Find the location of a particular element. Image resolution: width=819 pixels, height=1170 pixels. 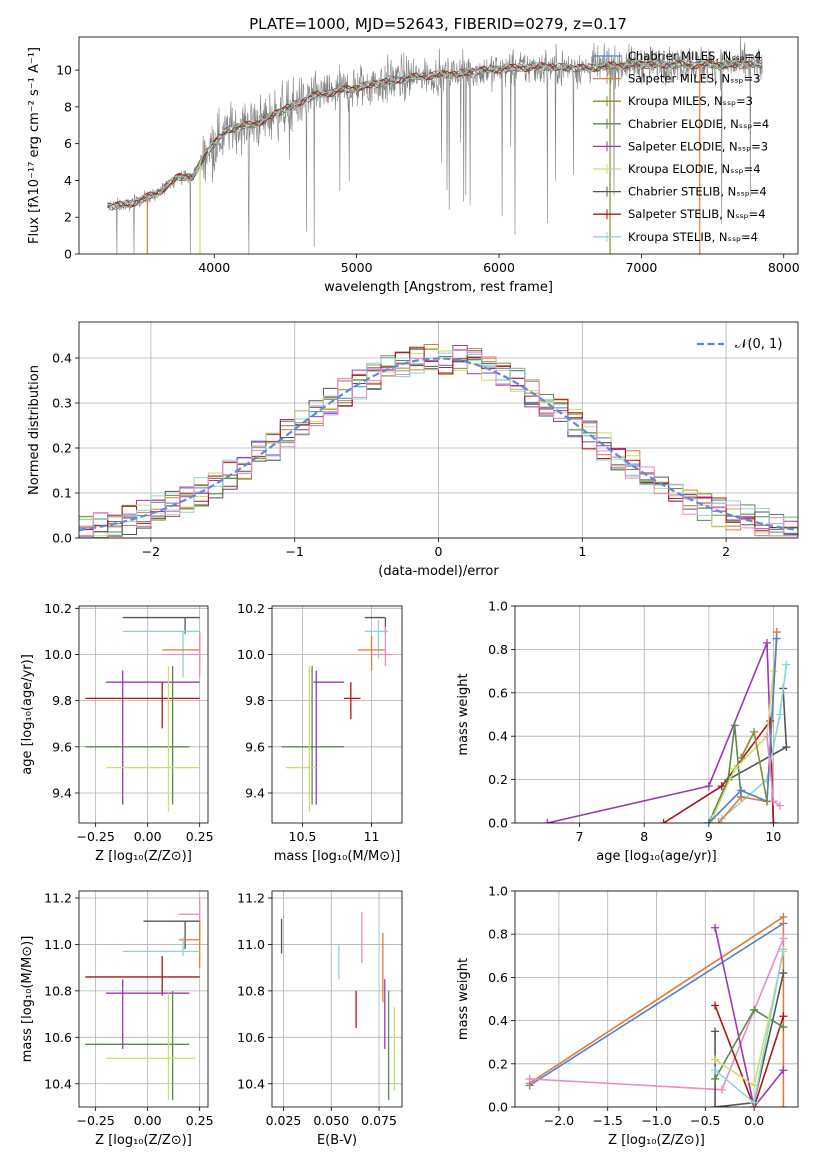

y-tick-label: 2 is located at coordinates (68, 217).